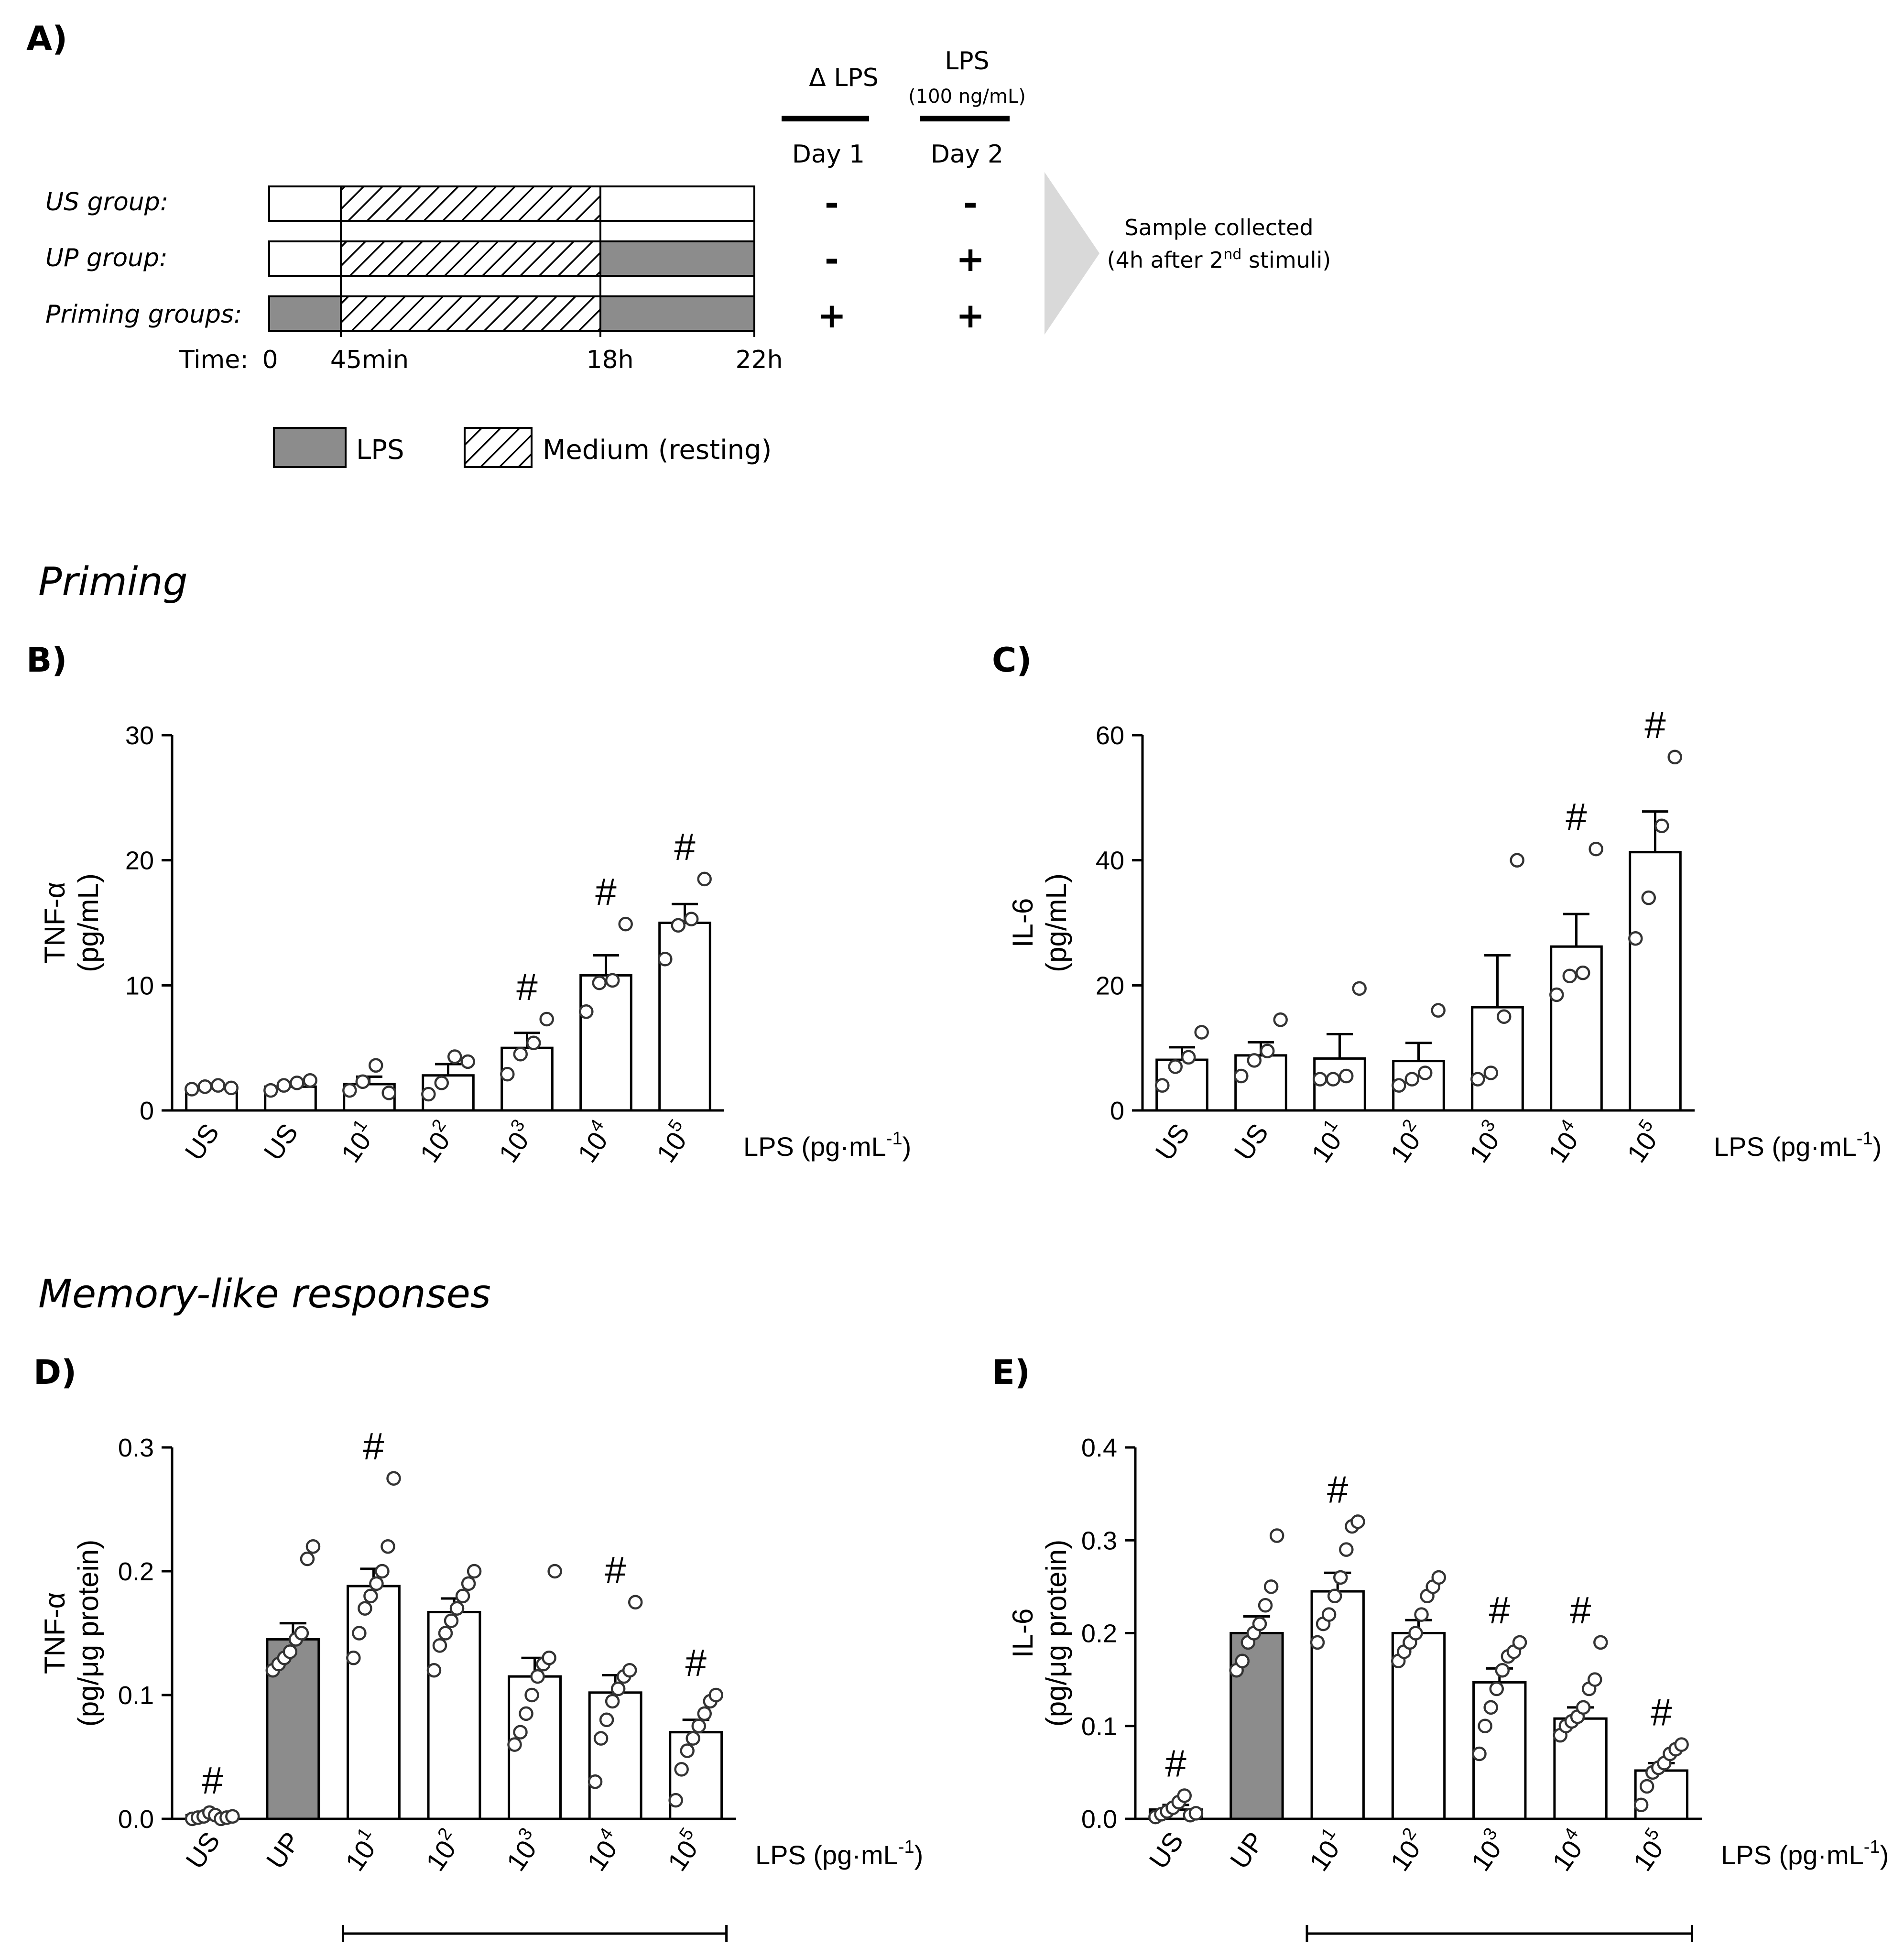 This screenshot has width=1904, height=1946. What do you see at coordinates (264, 1294) in the screenshot?
I see `section-title-memory: Memory-like responses` at bounding box center [264, 1294].